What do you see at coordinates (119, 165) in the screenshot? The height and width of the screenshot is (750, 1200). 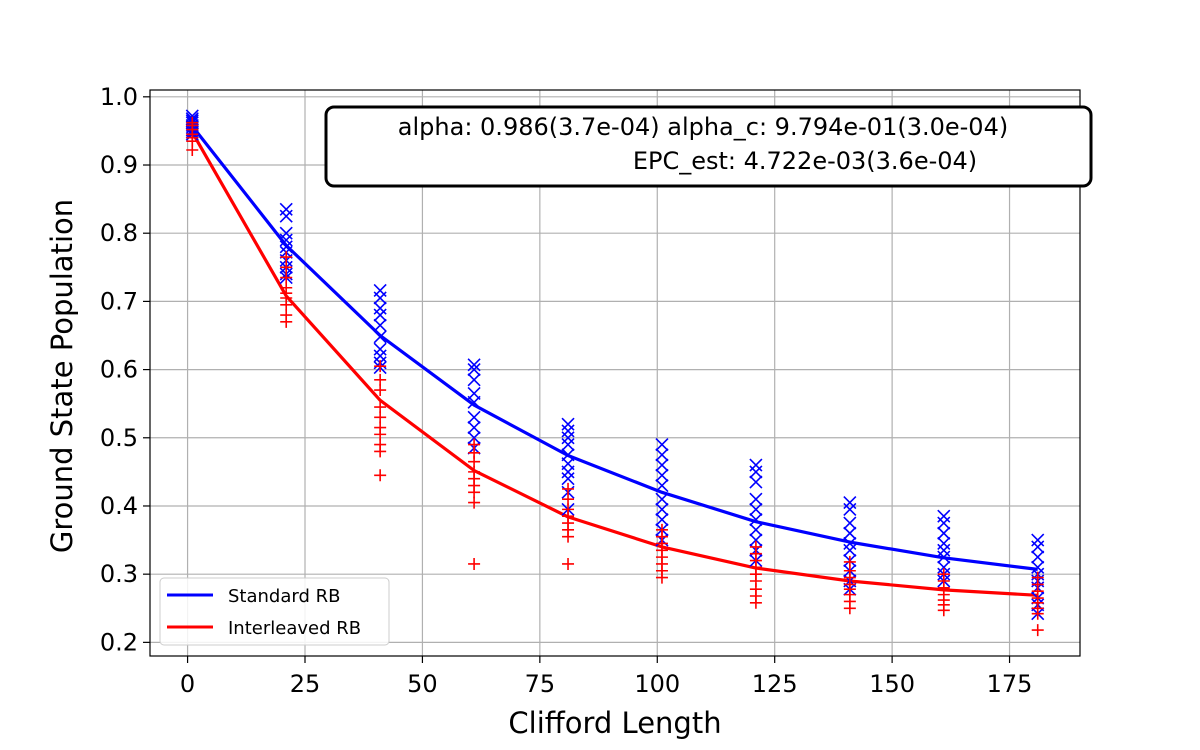 I see `y-tick-label: 0.9` at bounding box center [119, 165].